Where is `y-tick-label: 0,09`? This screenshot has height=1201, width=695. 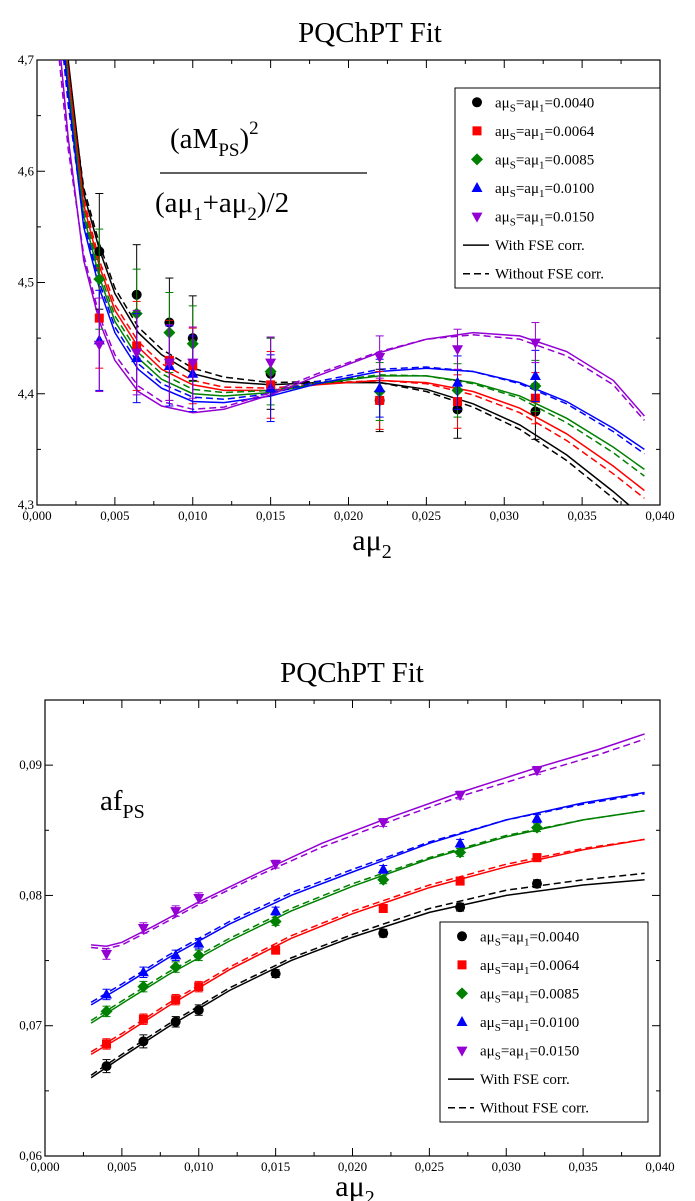
y-tick-label: 0,09 is located at coordinates (30, 764).